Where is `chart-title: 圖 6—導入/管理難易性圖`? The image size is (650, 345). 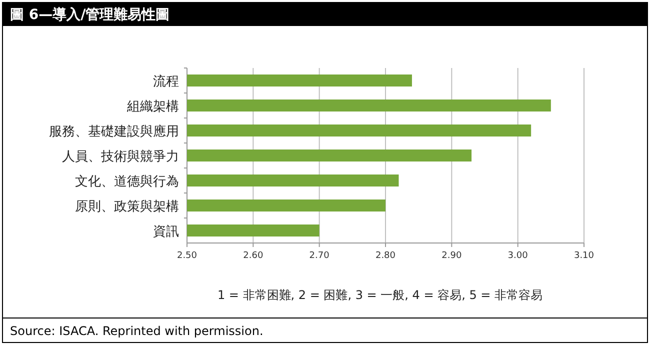 chart-title: 圖 6—導入/管理難易性圖 is located at coordinates (90, 14).